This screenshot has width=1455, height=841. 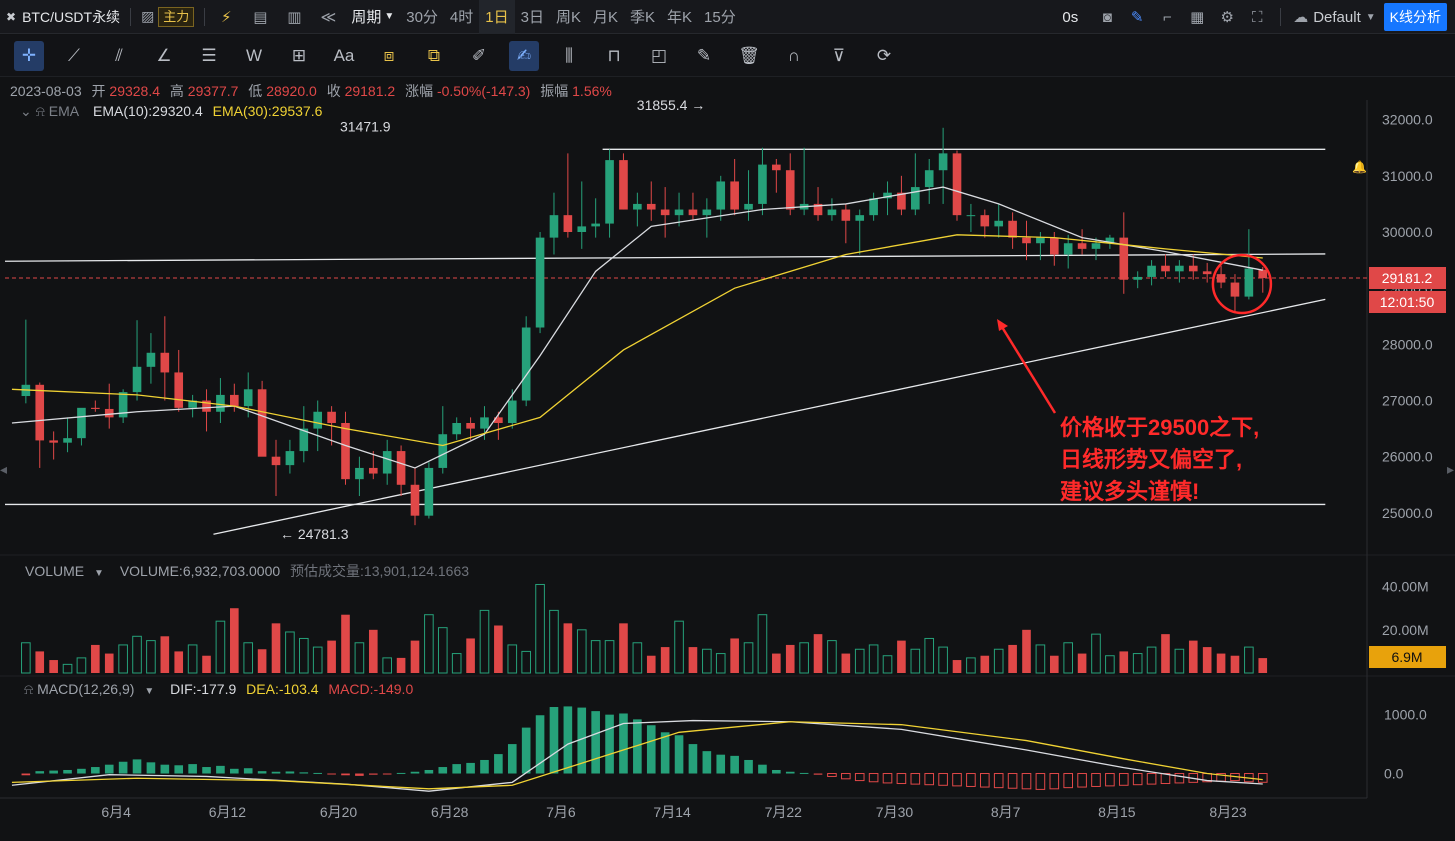 I want to click on trash-icon: 🗑, so click(x=749, y=55).